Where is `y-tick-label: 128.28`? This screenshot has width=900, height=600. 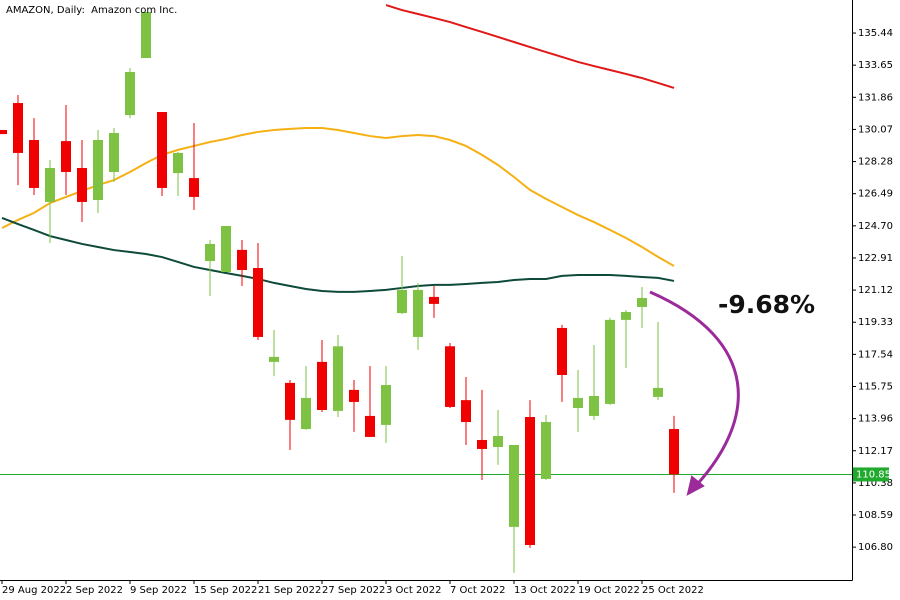
y-tick-label: 128.28 is located at coordinates (875, 162).